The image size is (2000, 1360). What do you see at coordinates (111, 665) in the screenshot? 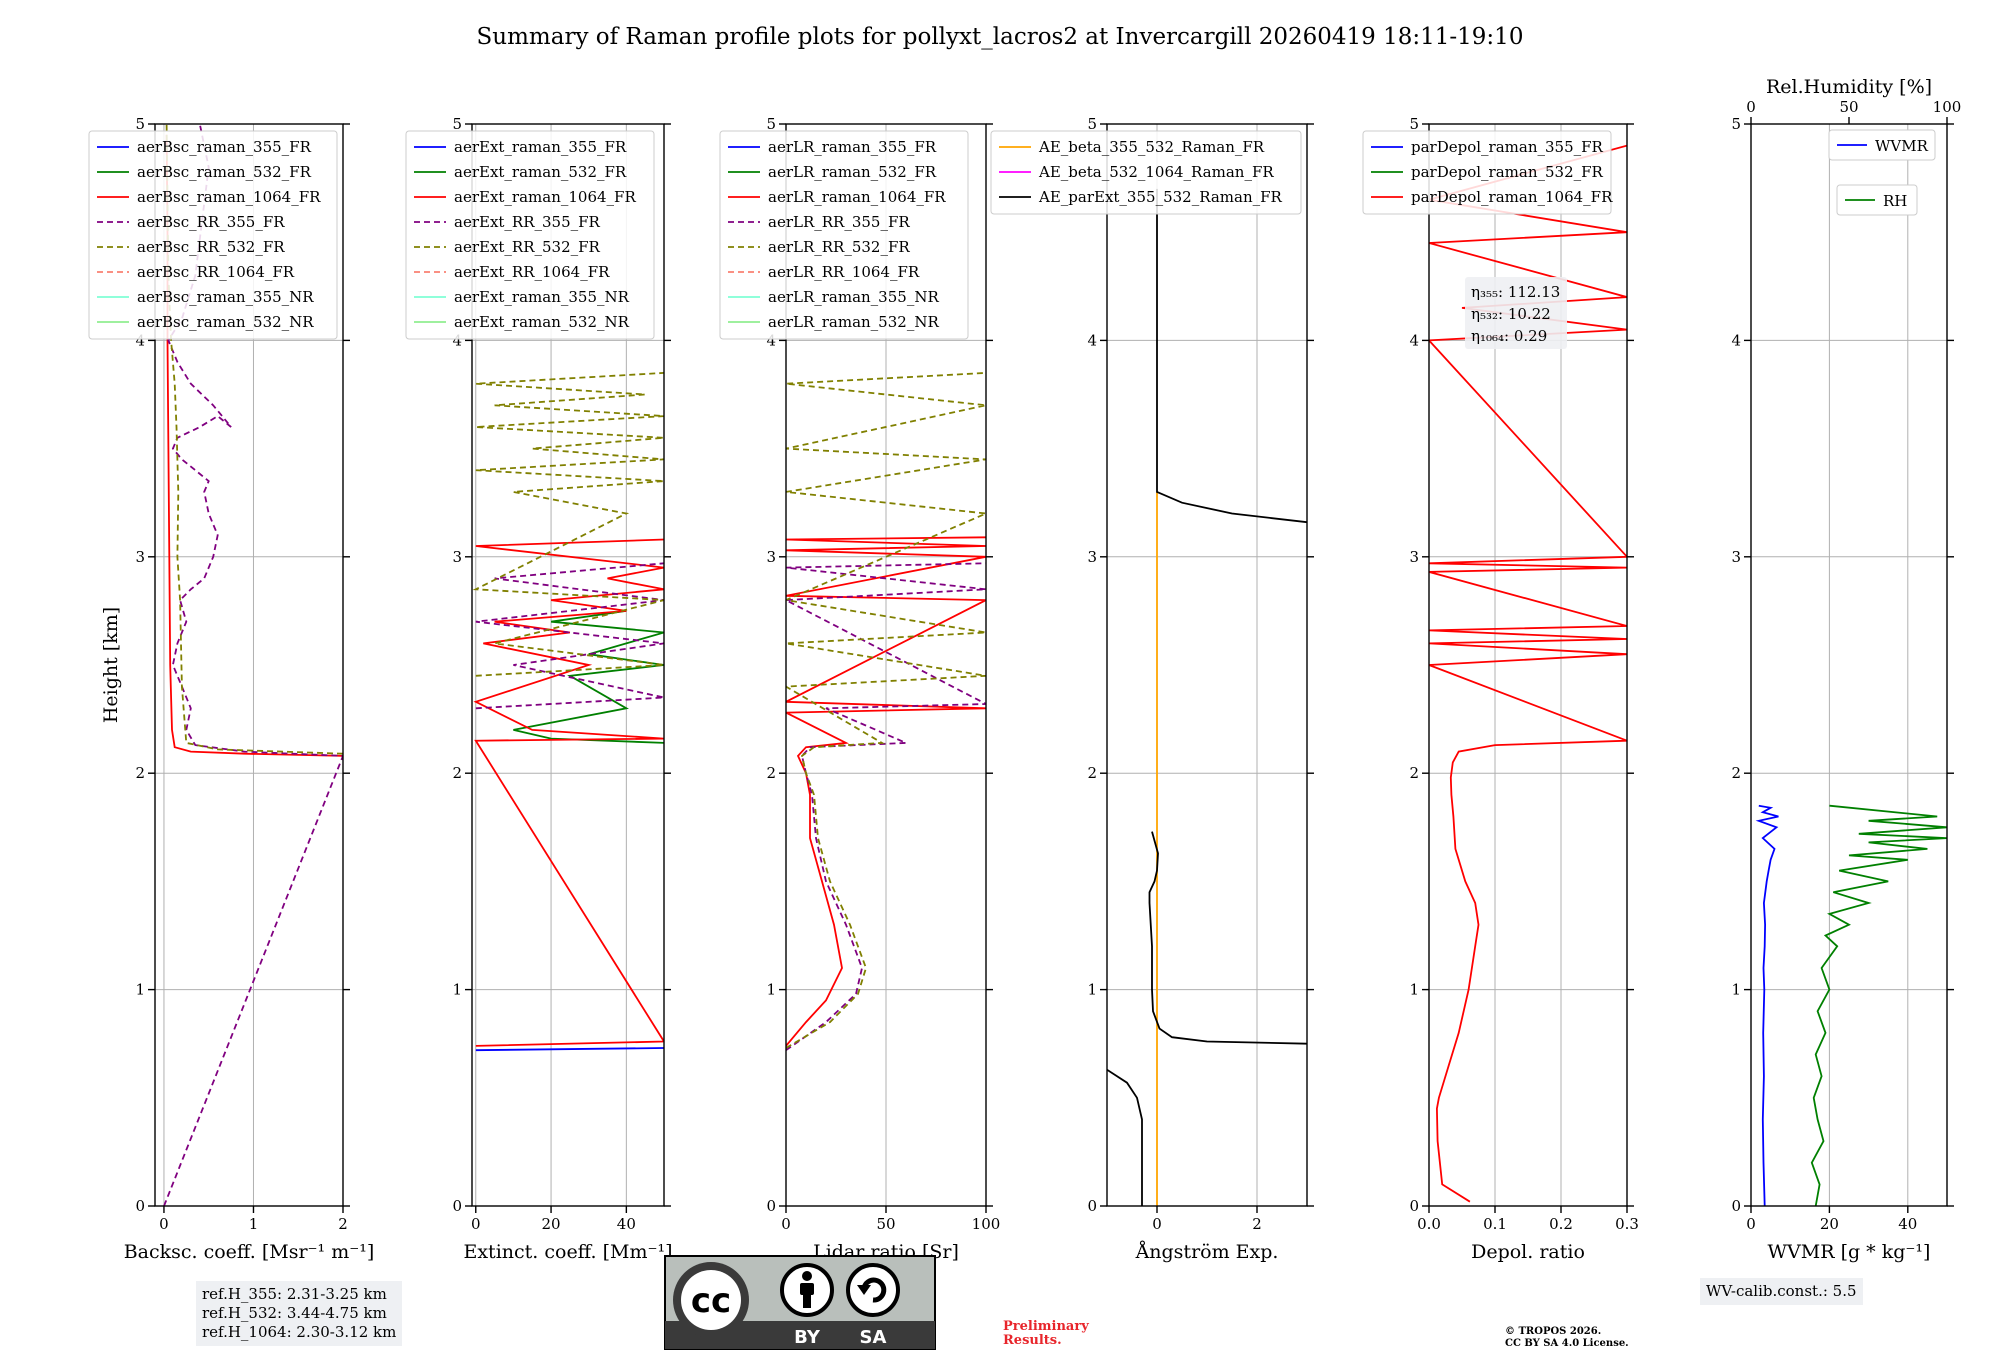
I see `y-axis-label: Height [km]` at bounding box center [111, 665].